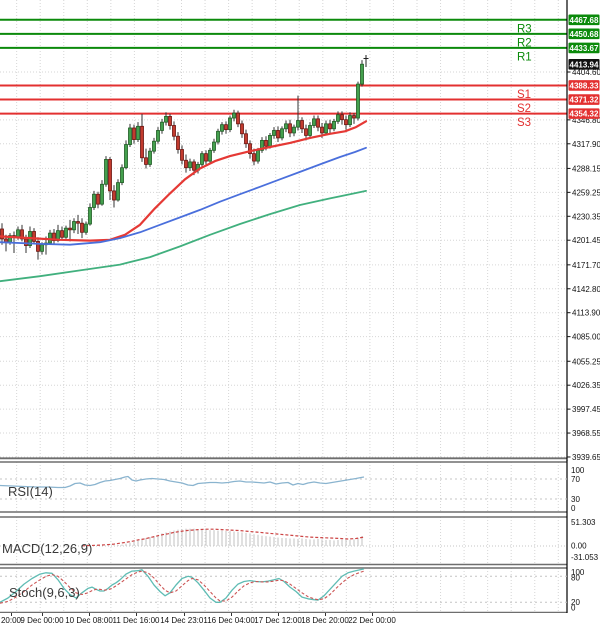 This screenshot has height=629, width=600. What do you see at coordinates (524, 123) in the screenshot?
I see `level-label-s3: S3` at bounding box center [524, 123].